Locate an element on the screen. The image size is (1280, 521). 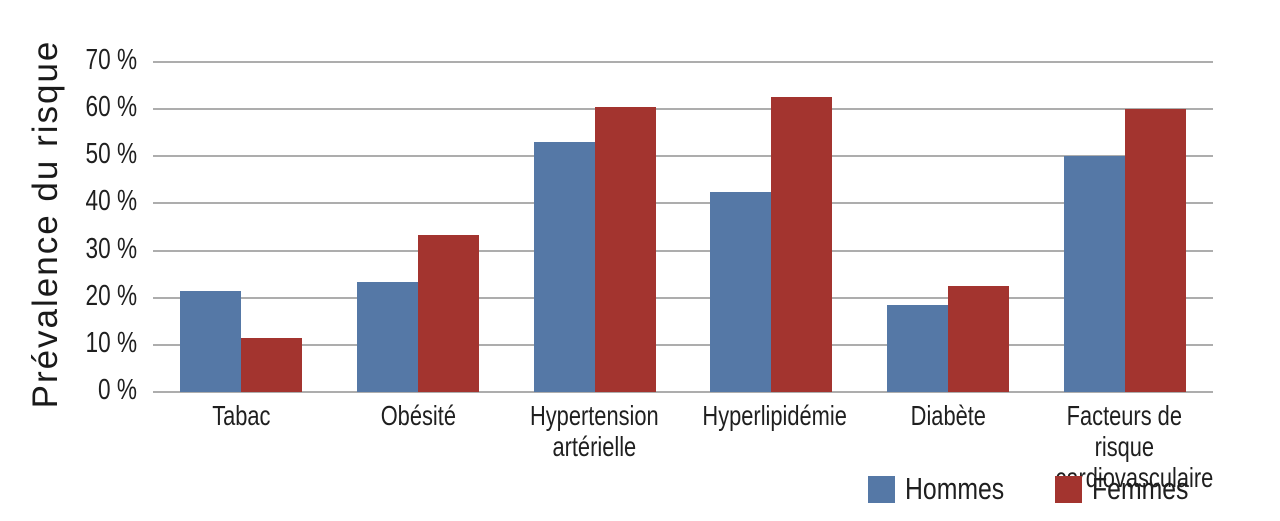
y-tick-label: 40 % is located at coordinates (111, 201).